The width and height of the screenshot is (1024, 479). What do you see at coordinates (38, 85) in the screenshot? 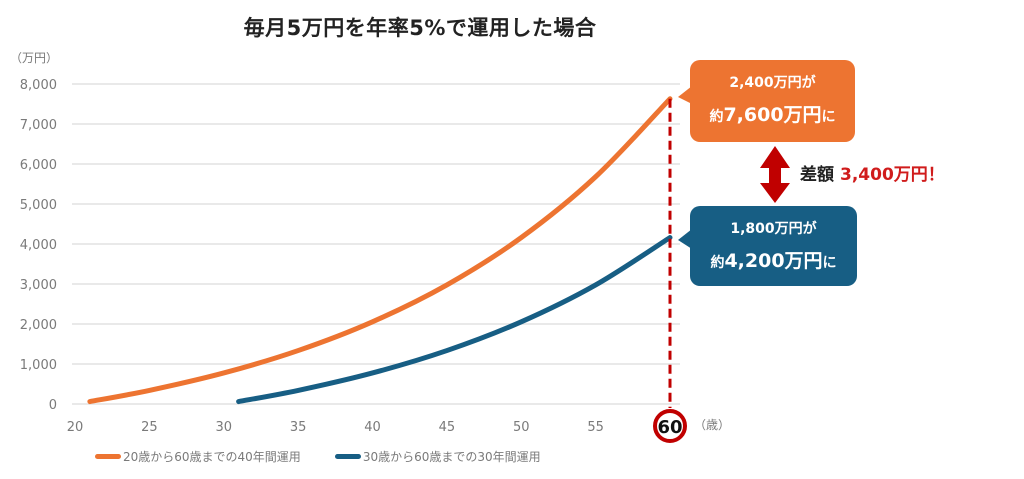
I see `y-tick-label: 8,000` at bounding box center [38, 85].